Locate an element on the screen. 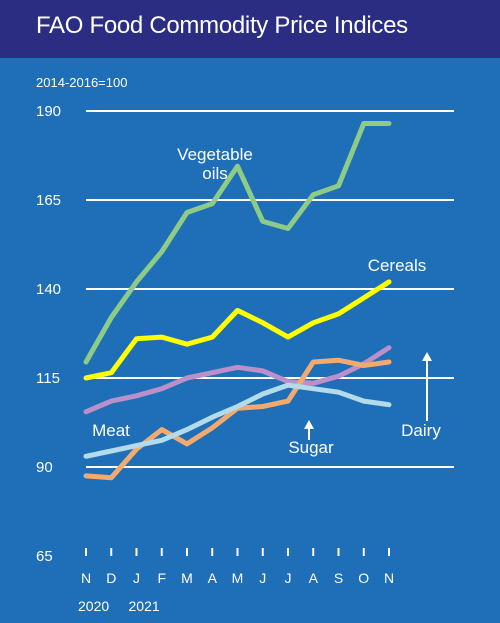 The width and height of the screenshot is (500, 623). series-label-cereals: Cereals is located at coordinates (397, 265).